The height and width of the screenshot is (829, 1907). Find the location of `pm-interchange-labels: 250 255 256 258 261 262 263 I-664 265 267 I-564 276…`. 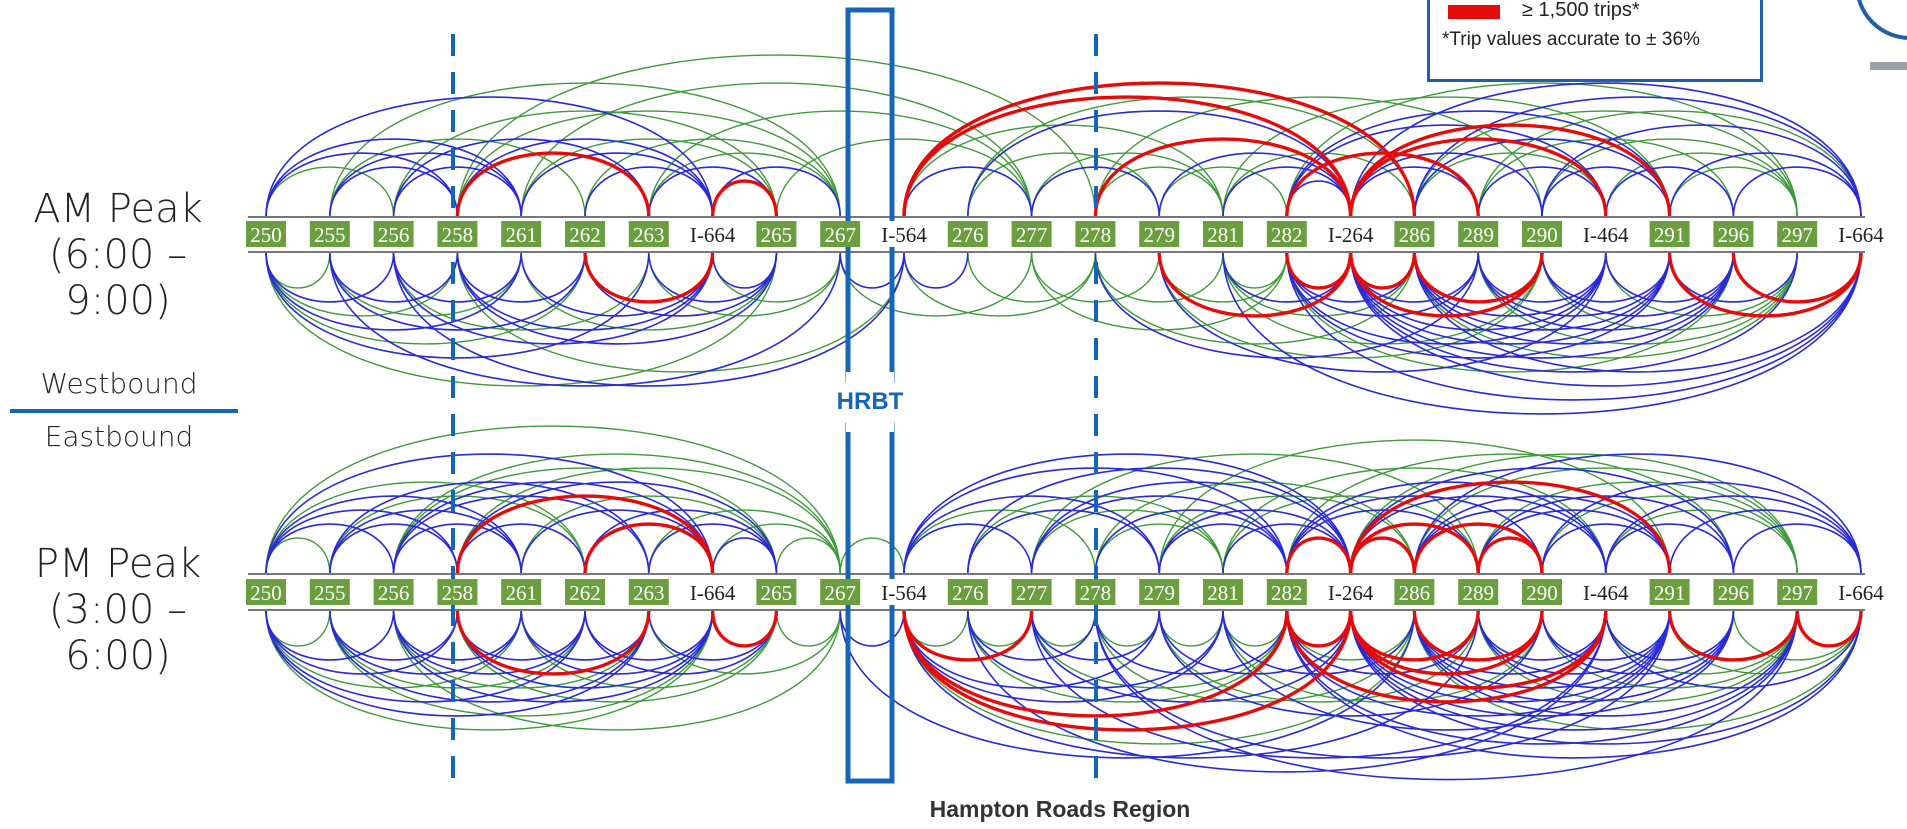

pm-interchange-labels: 250 255 256 258 261 262 263 I-664 265 267 I-564 276… is located at coordinates (1068, 592).